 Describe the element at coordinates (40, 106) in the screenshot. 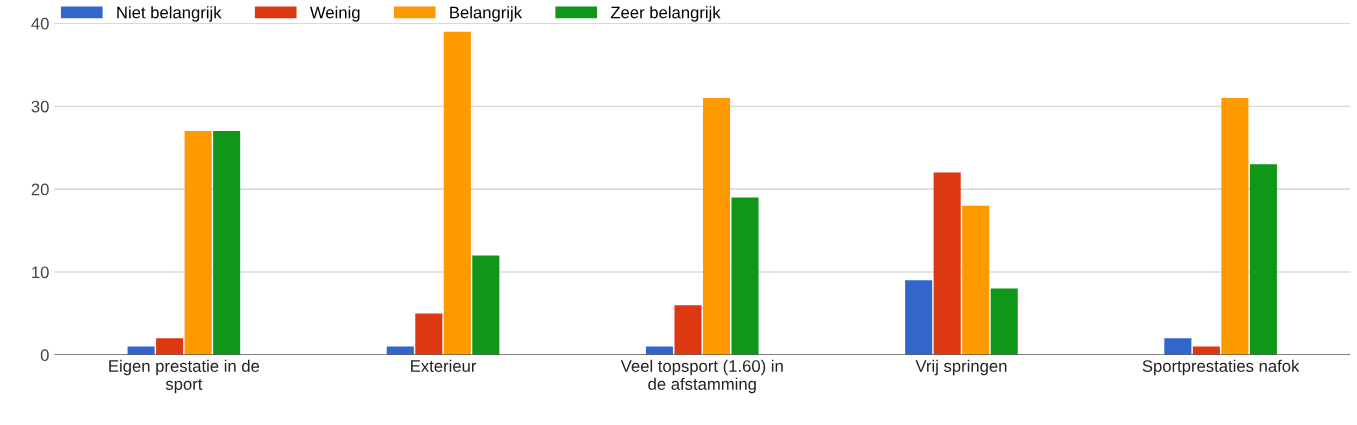

I see `y-tick-label: 30` at that location.